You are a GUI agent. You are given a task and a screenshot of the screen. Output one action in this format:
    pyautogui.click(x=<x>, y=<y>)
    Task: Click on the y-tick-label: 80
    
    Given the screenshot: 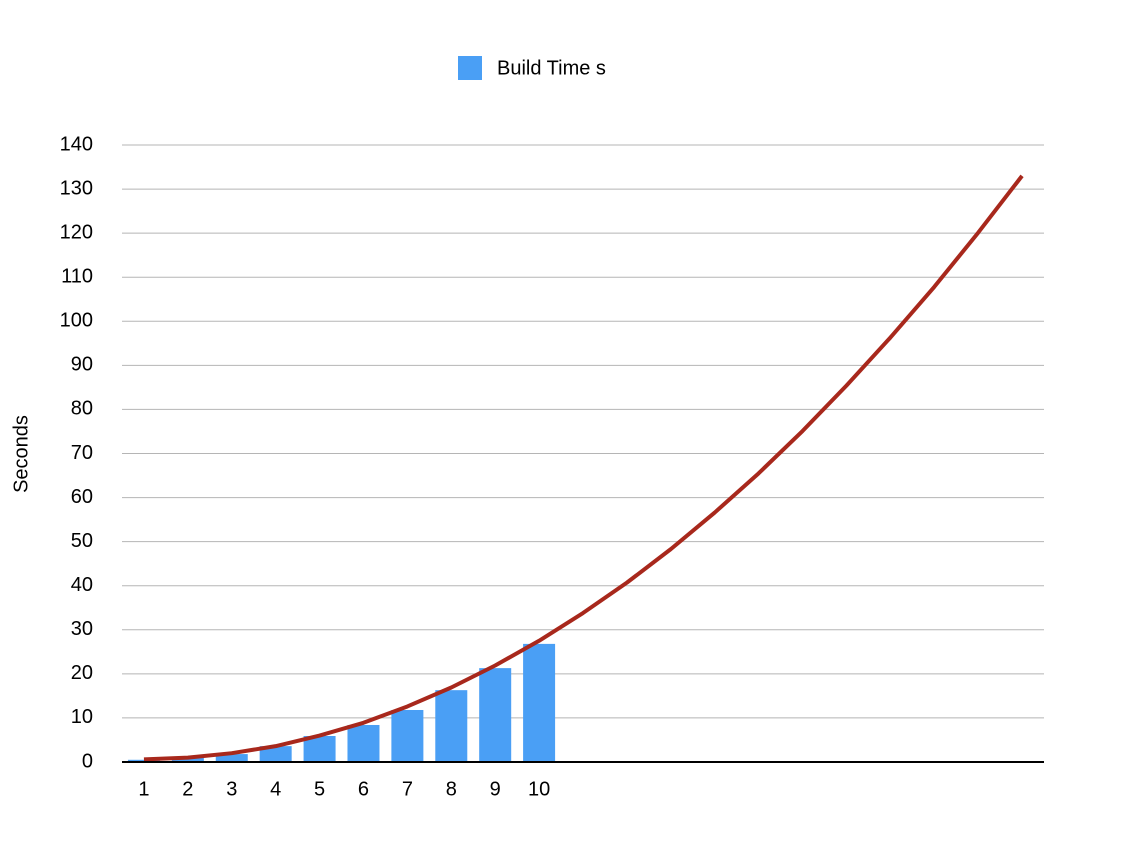 What is the action you would take?
    pyautogui.click(x=82, y=409)
    